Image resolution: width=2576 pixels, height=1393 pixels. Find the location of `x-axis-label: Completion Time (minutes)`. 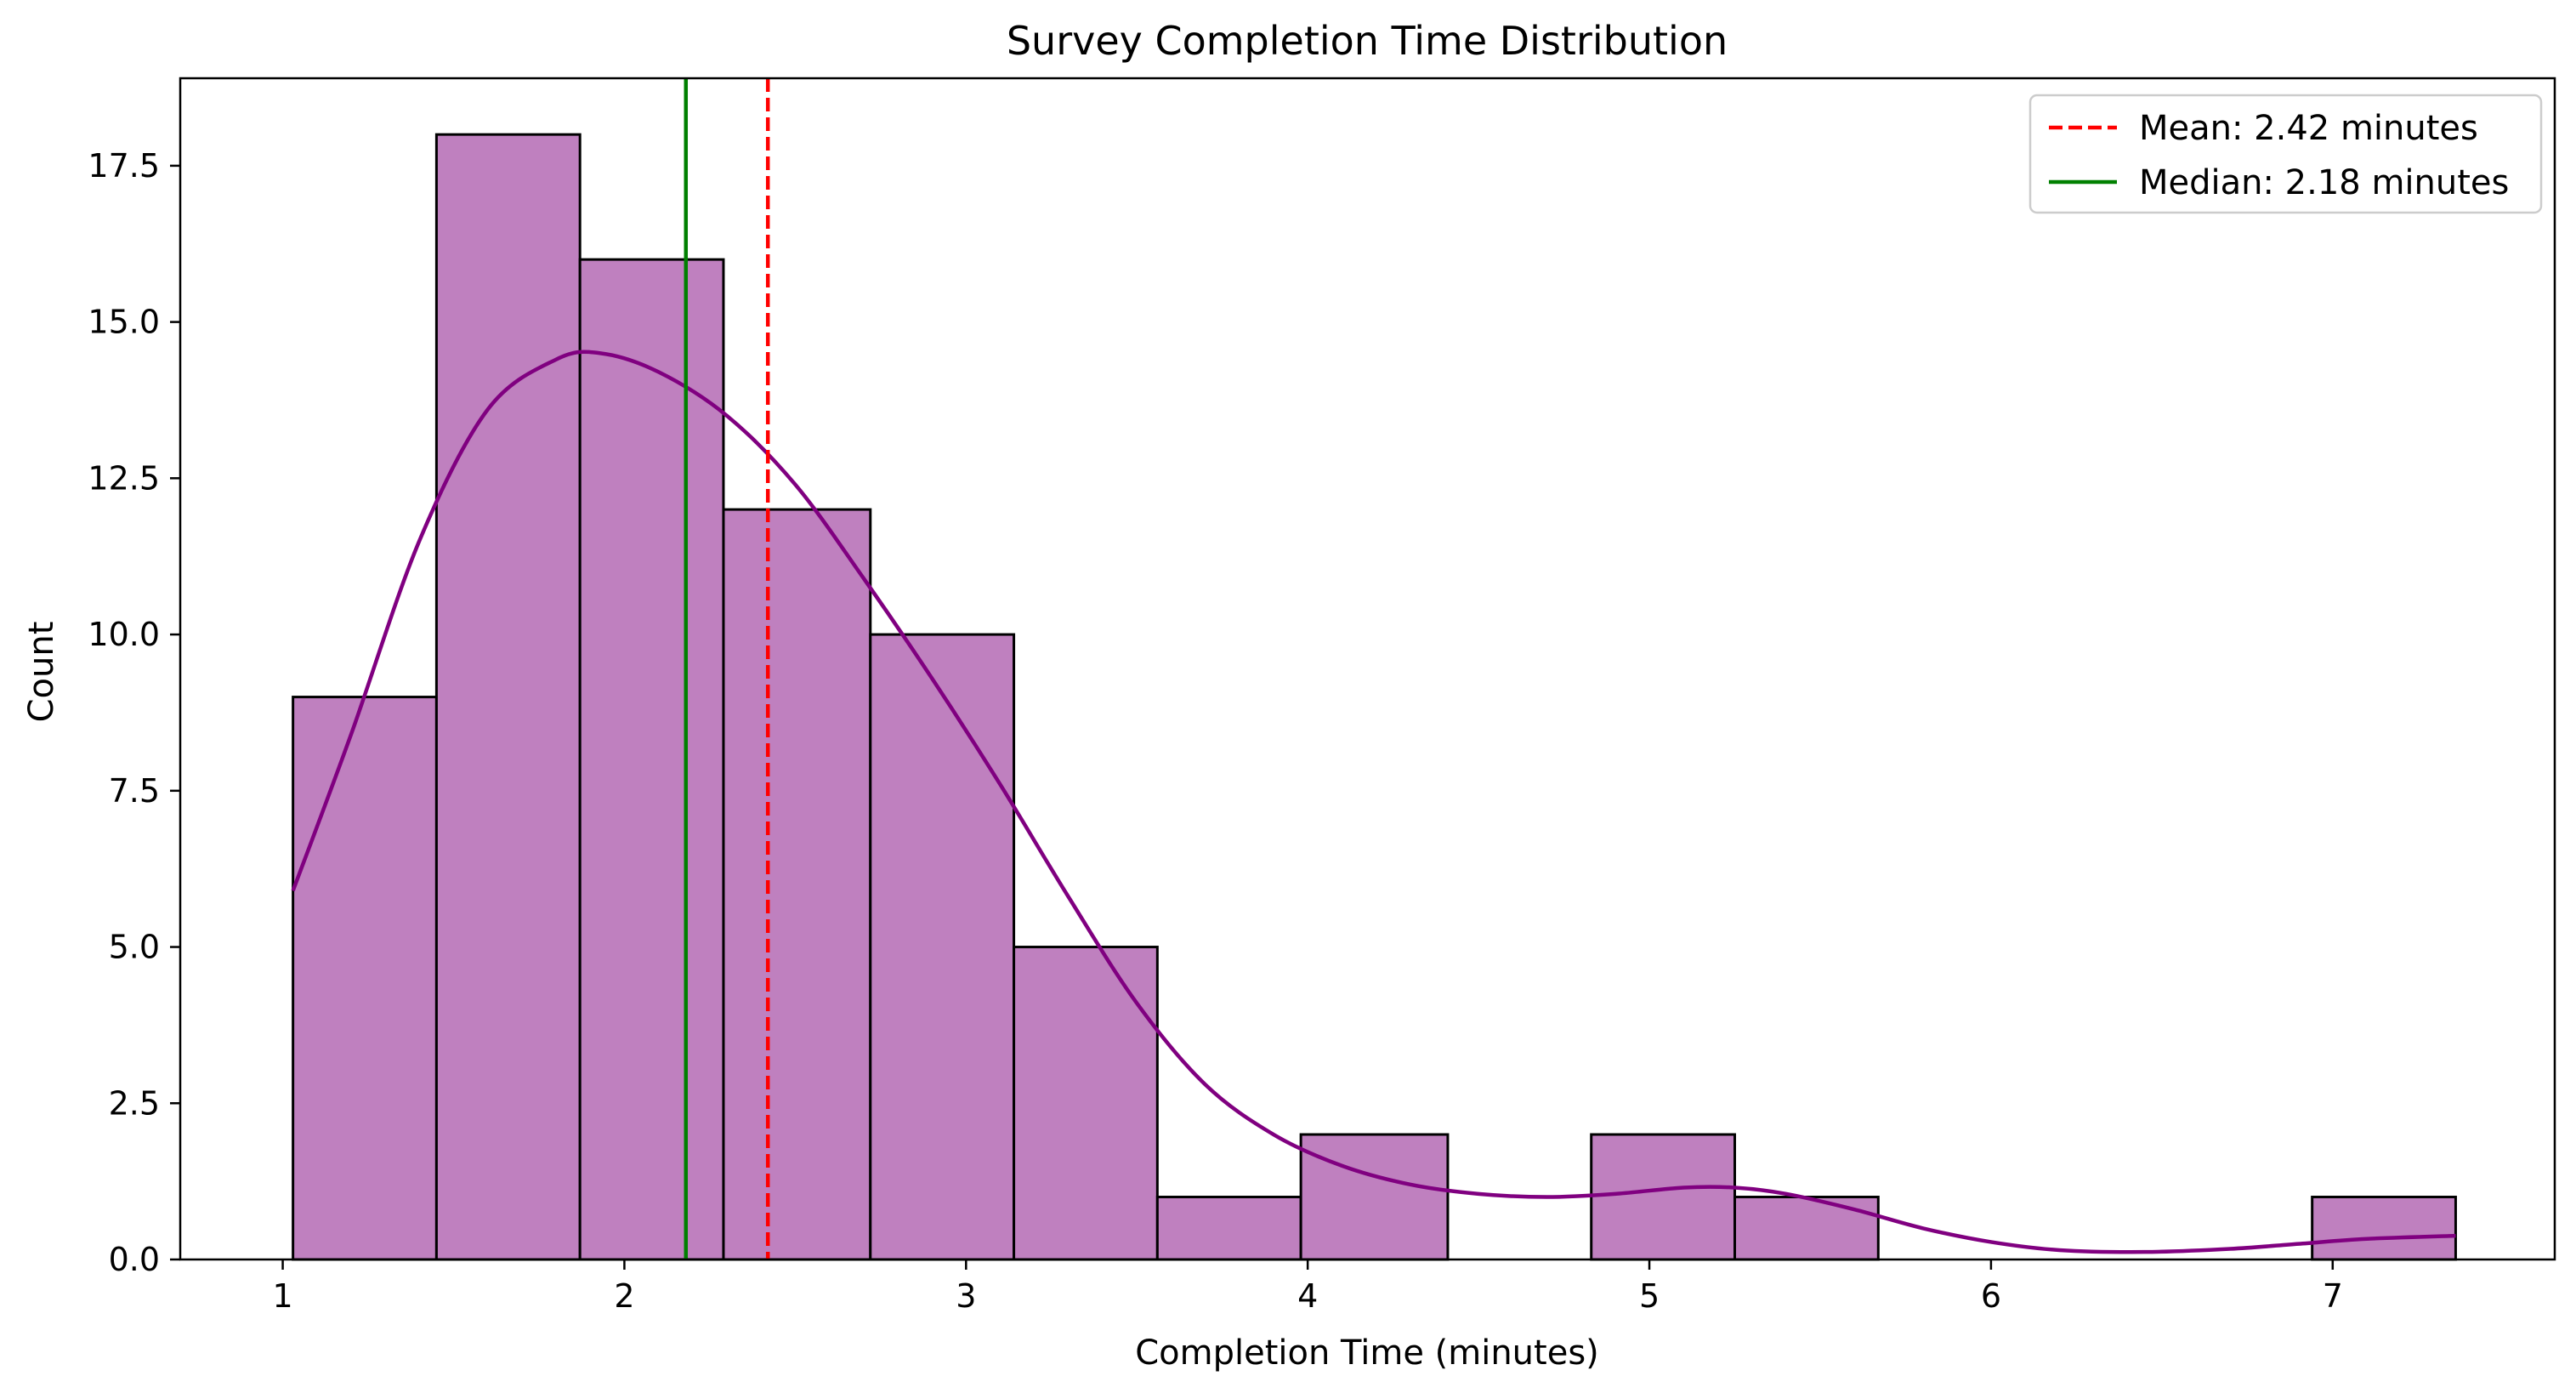

x-axis-label: Completion Time (minutes) is located at coordinates (1367, 1353).